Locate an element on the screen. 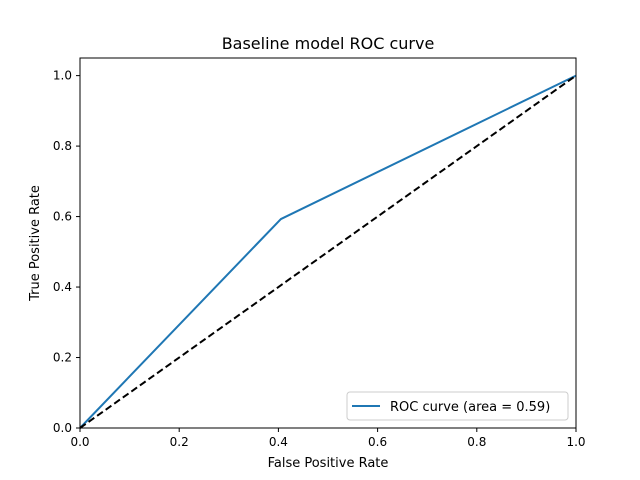 The image size is (640, 480). x-tick-label: 0.8 is located at coordinates (476, 442).